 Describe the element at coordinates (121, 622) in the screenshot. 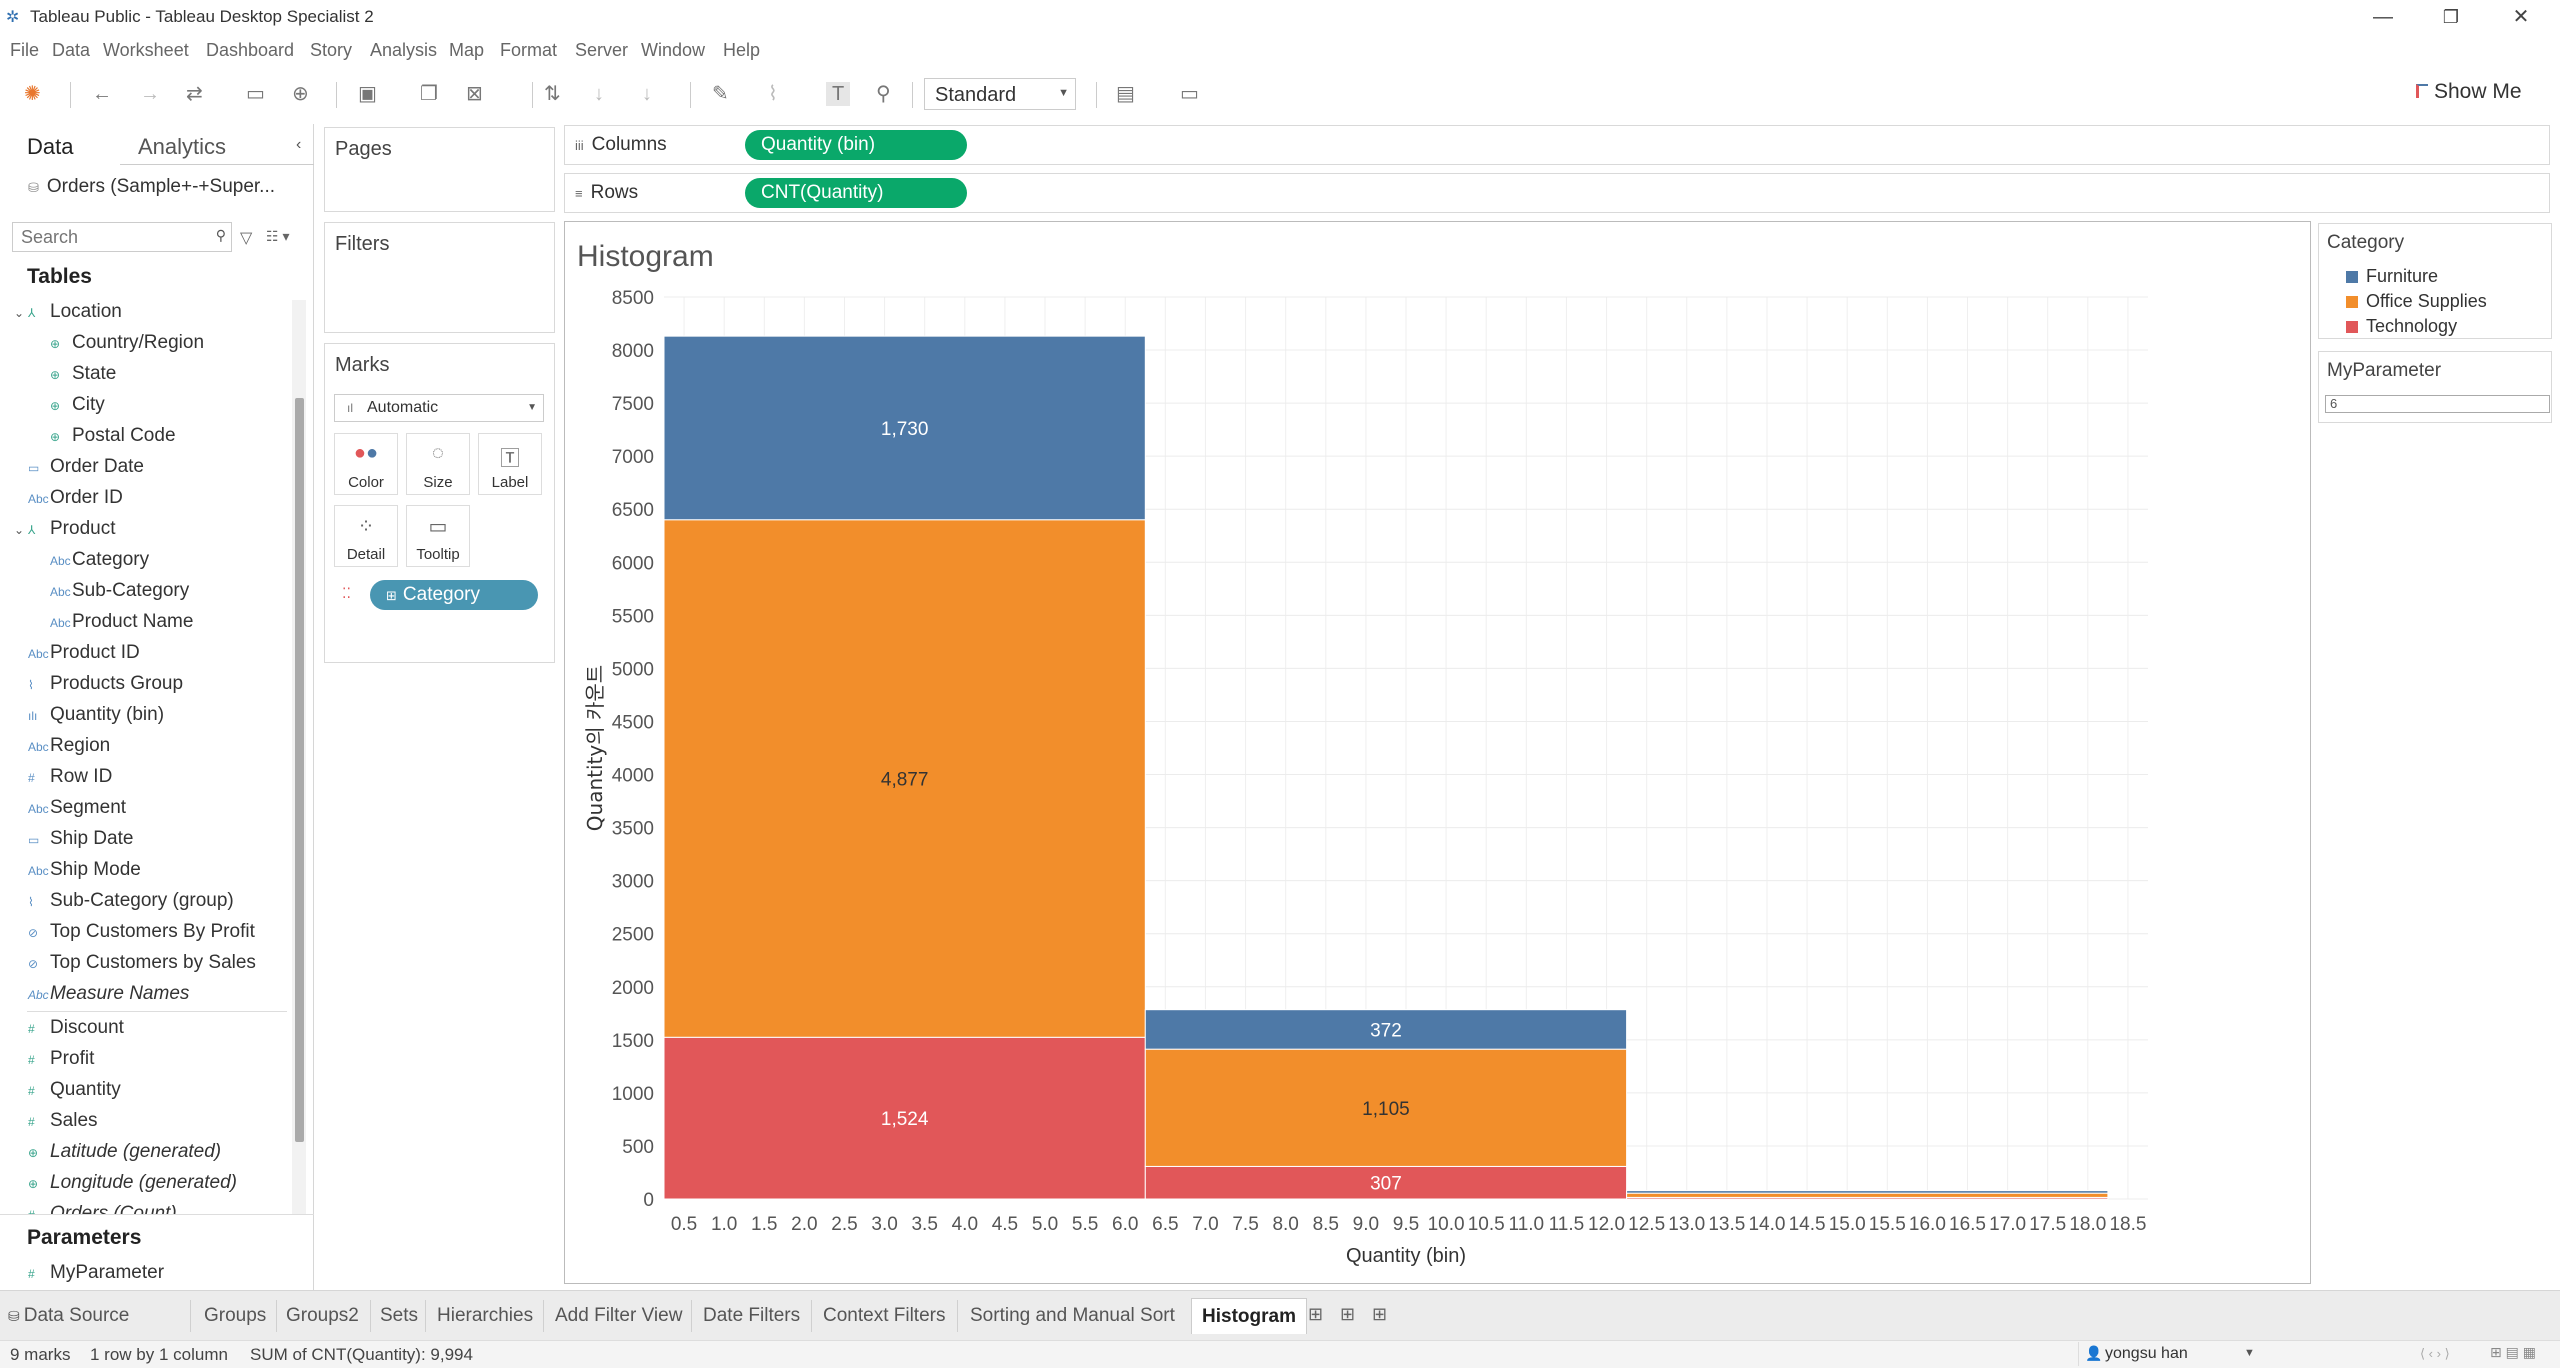

I see `field-product-name: AbcProduct Name` at that location.